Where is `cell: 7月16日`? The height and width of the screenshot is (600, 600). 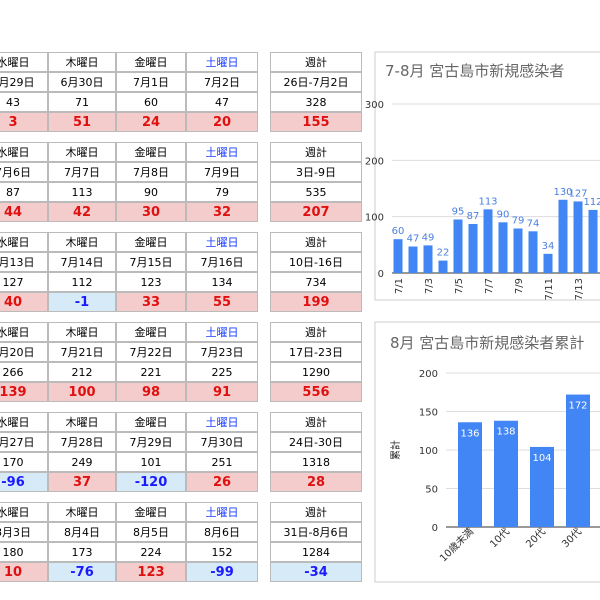
cell: 7月16日 is located at coordinates (222, 262).